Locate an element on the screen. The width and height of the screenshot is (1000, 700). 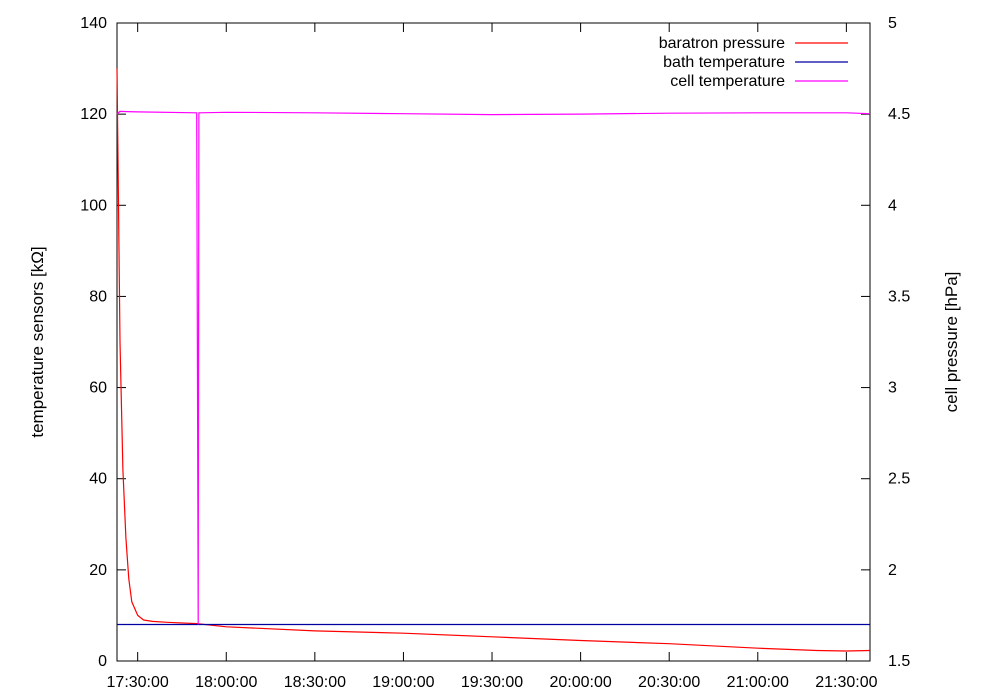
y2-tick-label: 3 is located at coordinates (892, 388).